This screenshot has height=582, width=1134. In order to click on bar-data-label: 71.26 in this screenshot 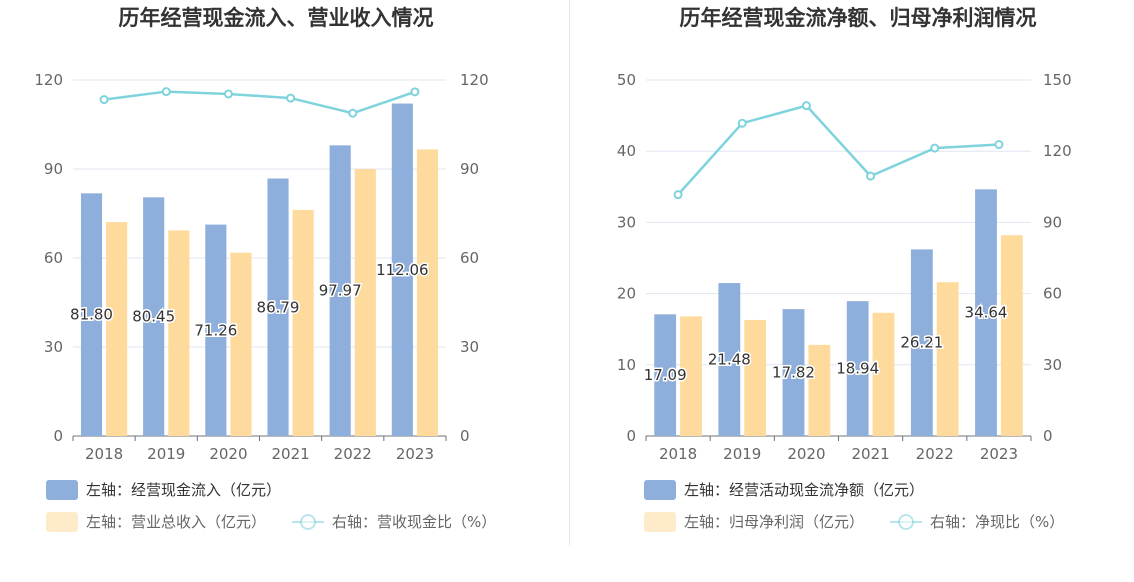, I will do `click(215, 330)`.